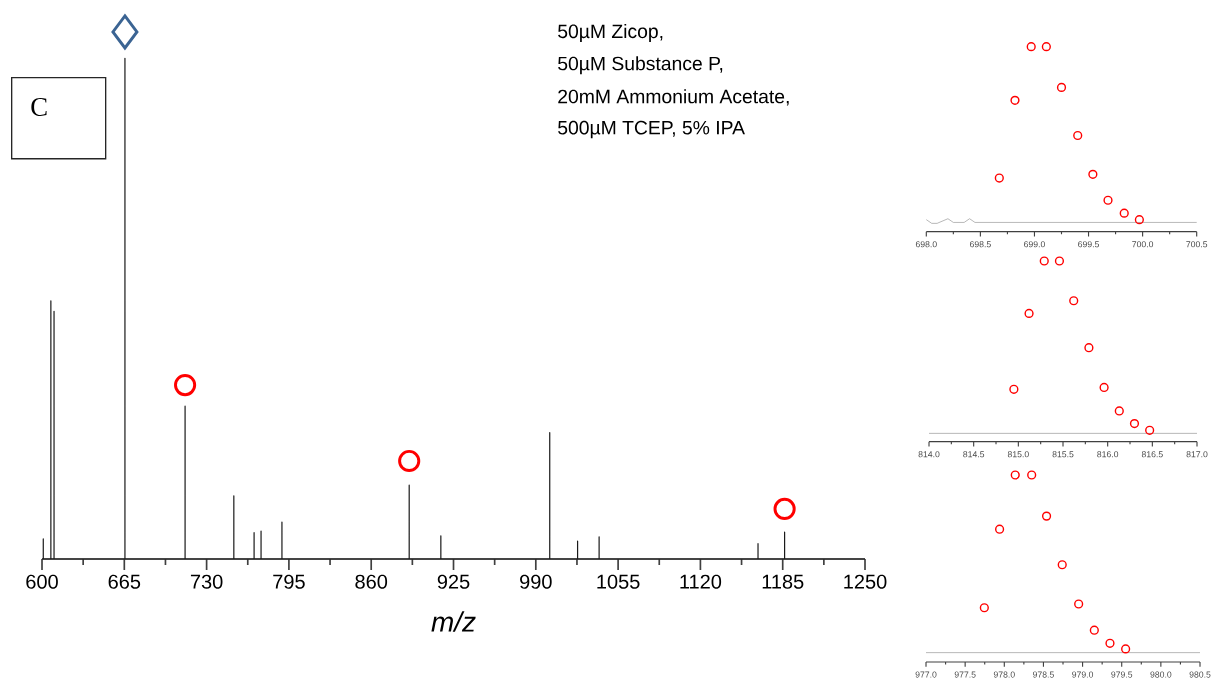  Describe the element at coordinates (618, 581) in the screenshot. I see `x-tick-label: 1055` at that location.